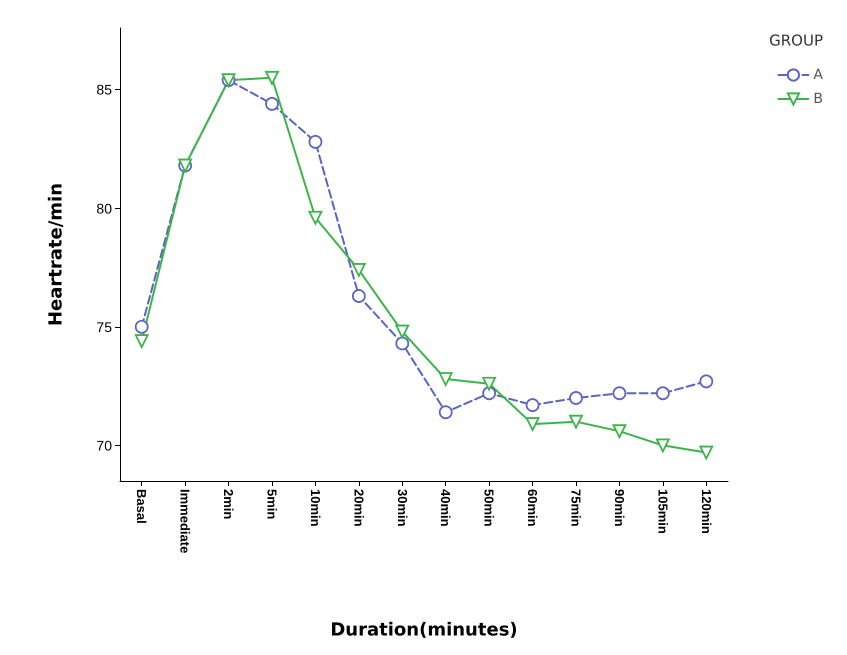  I want to click on y-tick-label: 75, so click(104, 326).